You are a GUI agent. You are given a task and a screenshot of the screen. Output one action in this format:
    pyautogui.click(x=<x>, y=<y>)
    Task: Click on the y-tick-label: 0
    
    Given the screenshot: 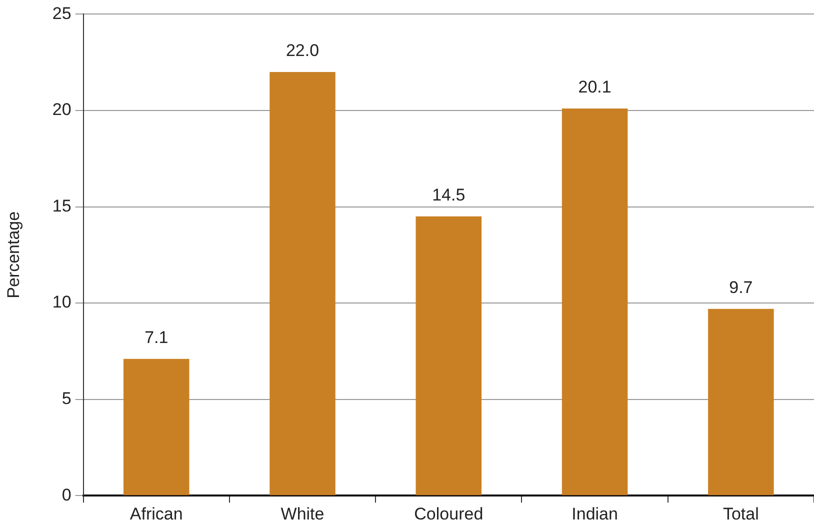 What is the action you would take?
    pyautogui.click(x=67, y=494)
    